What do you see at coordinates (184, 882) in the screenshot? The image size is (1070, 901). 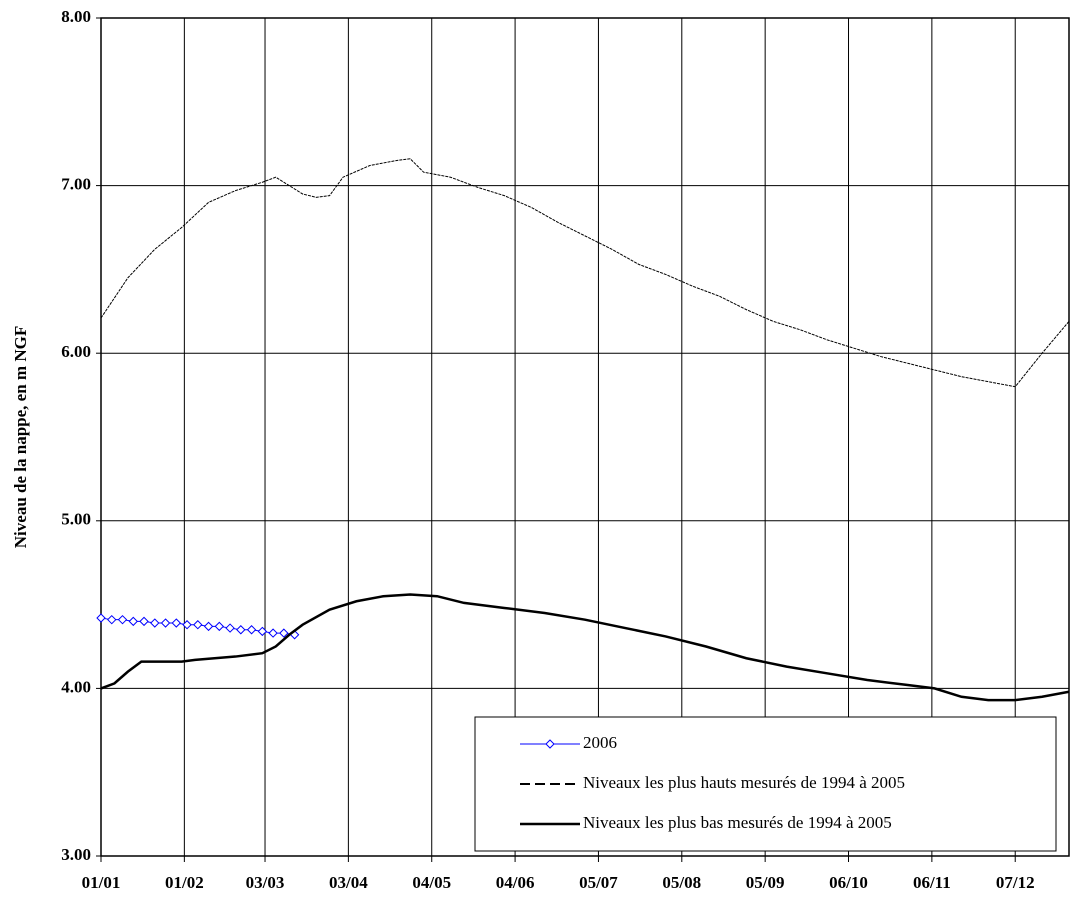 I see `x-tick-label: 01/02` at bounding box center [184, 882].